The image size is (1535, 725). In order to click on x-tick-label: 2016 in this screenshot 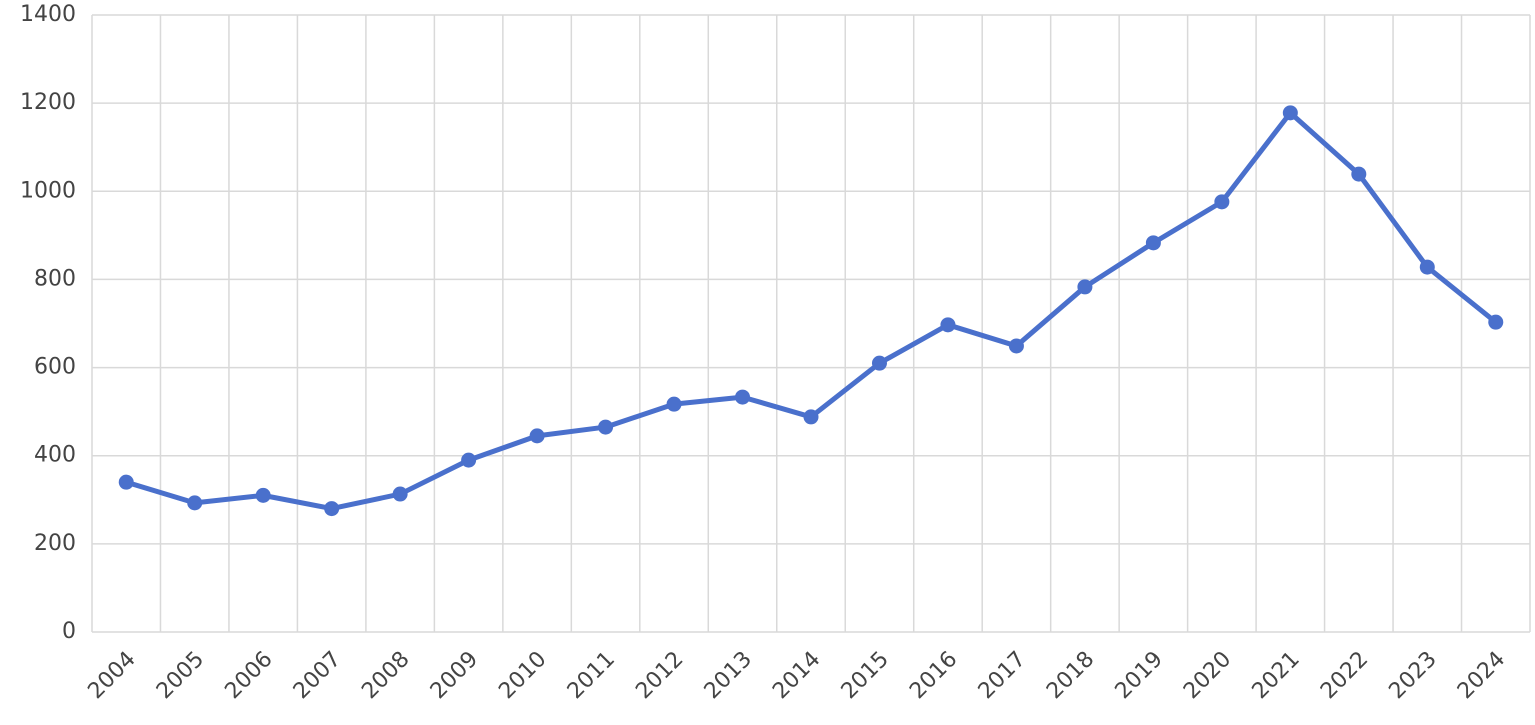, I will do `click(933, 675)`.